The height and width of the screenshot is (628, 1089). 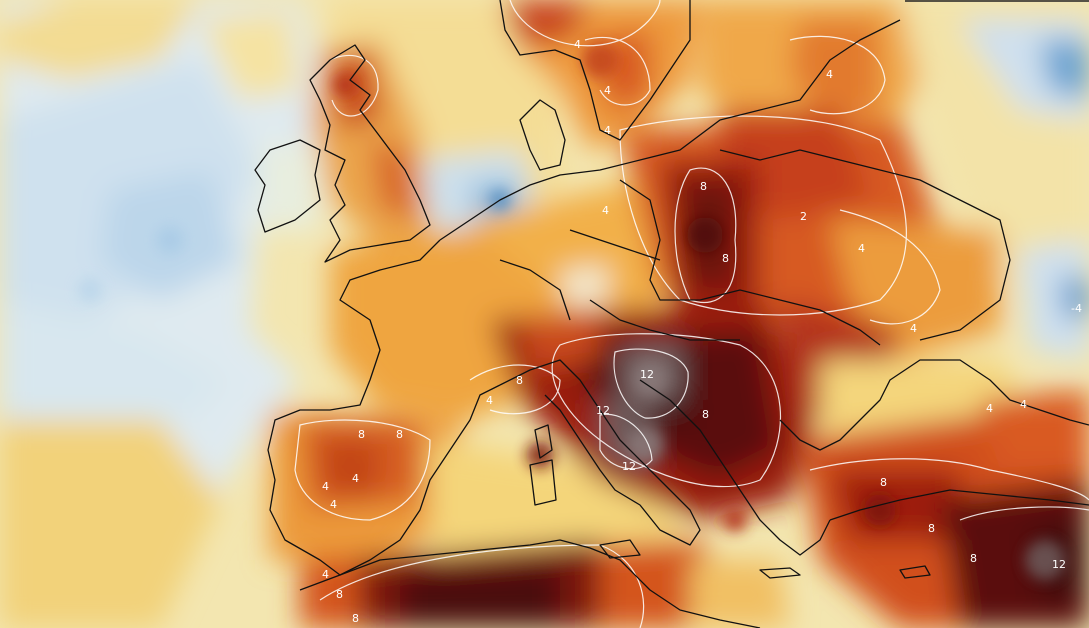 I want to click on contour-label: -4, so click(x=1076, y=308).